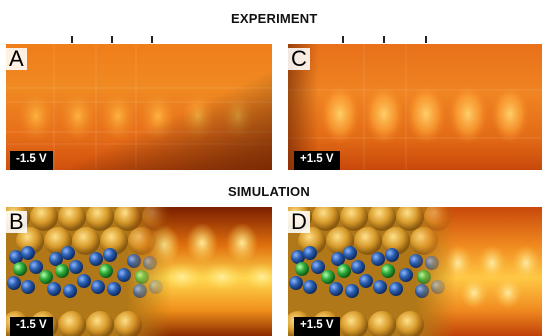 The image size is (542, 336). Describe the element at coordinates (299, 222) in the screenshot. I see `panel-label-d: D` at that location.